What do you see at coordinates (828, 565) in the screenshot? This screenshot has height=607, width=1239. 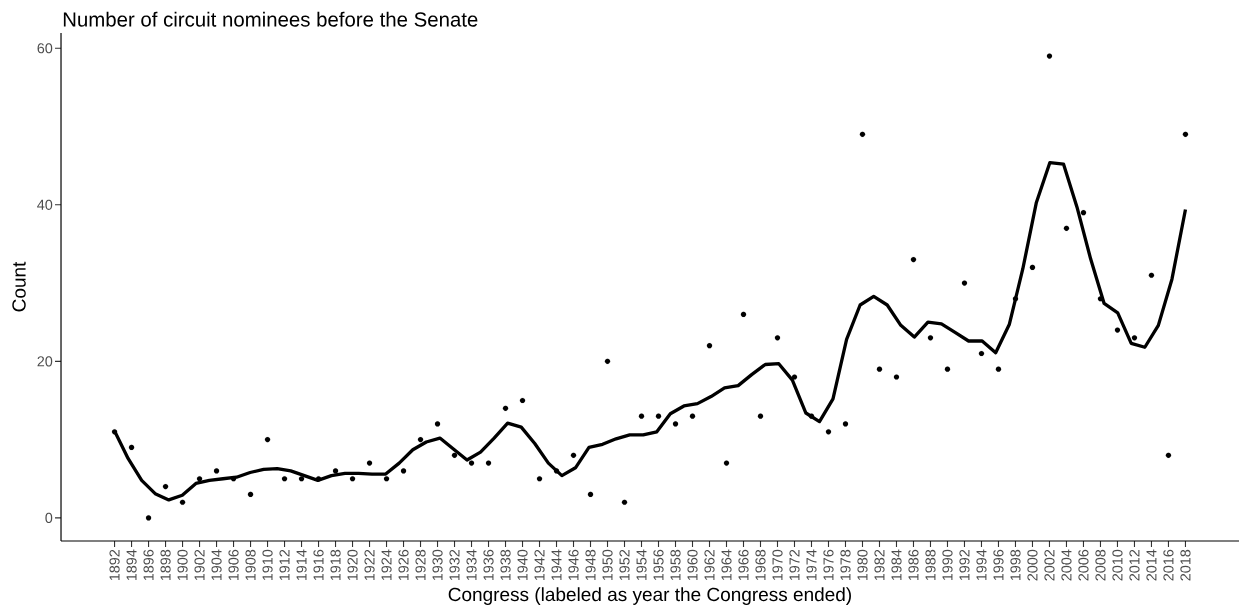 I see `x-tick-label: 1976` at bounding box center [828, 565].